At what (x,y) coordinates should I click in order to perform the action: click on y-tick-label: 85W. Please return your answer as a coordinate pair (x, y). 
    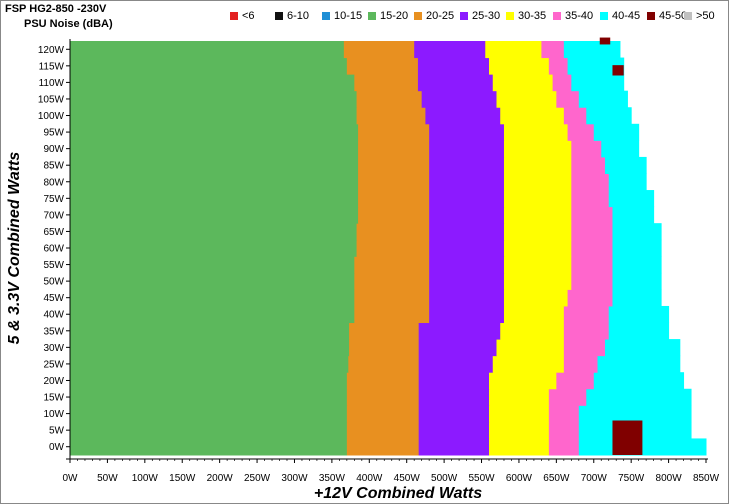
    Looking at the image, I should click on (53, 166).